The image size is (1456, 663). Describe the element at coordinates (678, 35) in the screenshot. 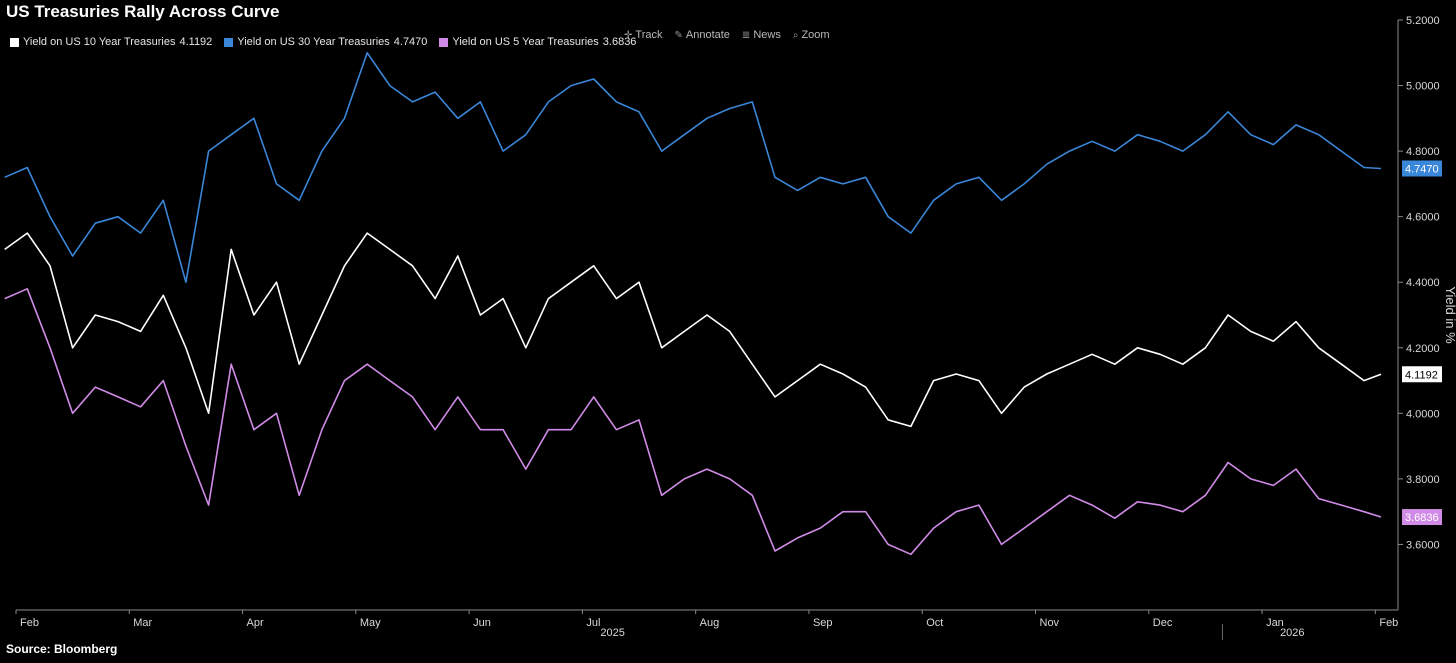

I see `pencil-icon: ✎` at that location.